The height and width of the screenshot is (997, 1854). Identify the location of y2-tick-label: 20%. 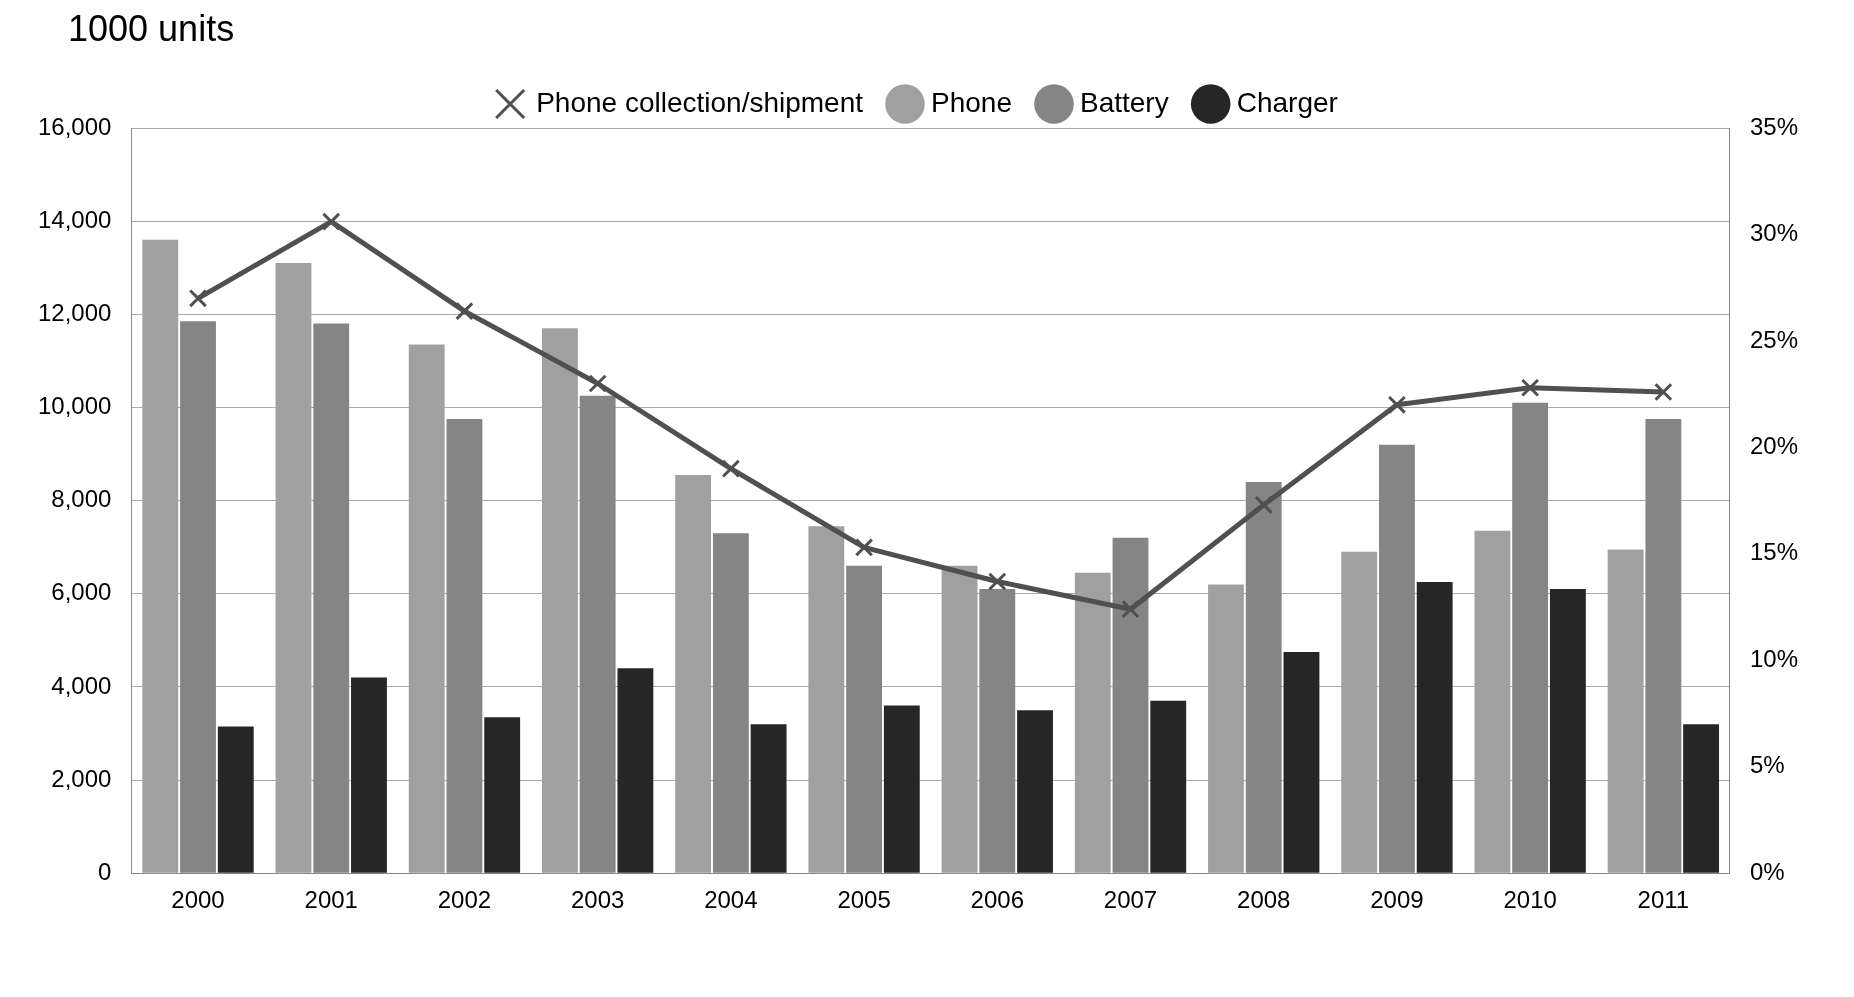
(1774, 445).